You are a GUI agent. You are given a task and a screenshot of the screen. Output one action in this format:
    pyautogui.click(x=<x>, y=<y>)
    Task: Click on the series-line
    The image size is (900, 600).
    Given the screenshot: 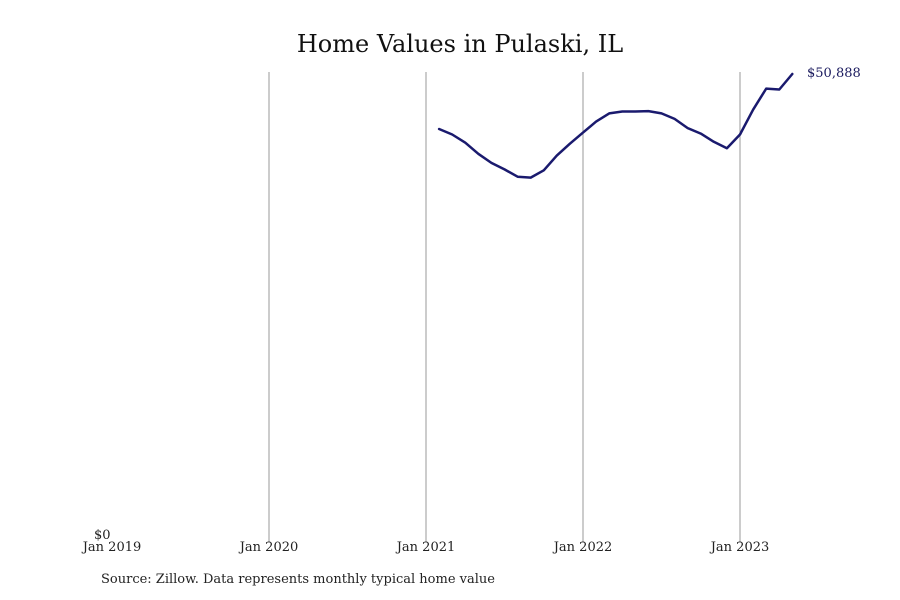 What is the action you would take?
    pyautogui.click(x=615, y=125)
    